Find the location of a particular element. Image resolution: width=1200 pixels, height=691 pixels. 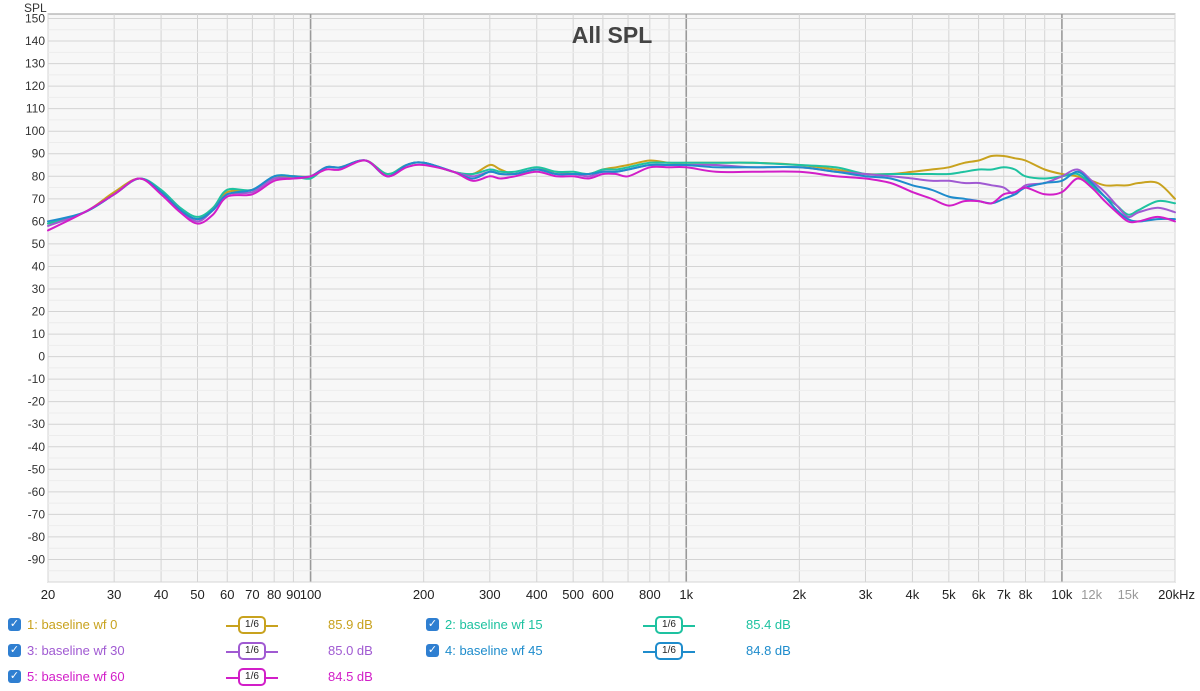

x-tick-label: 100 is located at coordinates (311, 594).